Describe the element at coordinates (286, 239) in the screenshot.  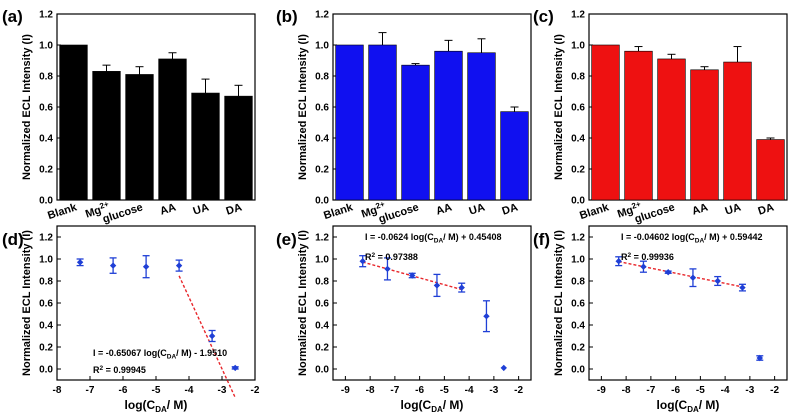
I see `panel-label: (e)` at that location.